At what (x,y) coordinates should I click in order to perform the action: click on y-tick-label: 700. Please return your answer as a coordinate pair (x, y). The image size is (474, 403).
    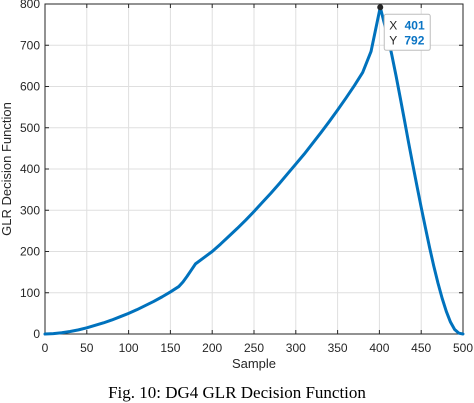
    Looking at the image, I should click on (30, 45).